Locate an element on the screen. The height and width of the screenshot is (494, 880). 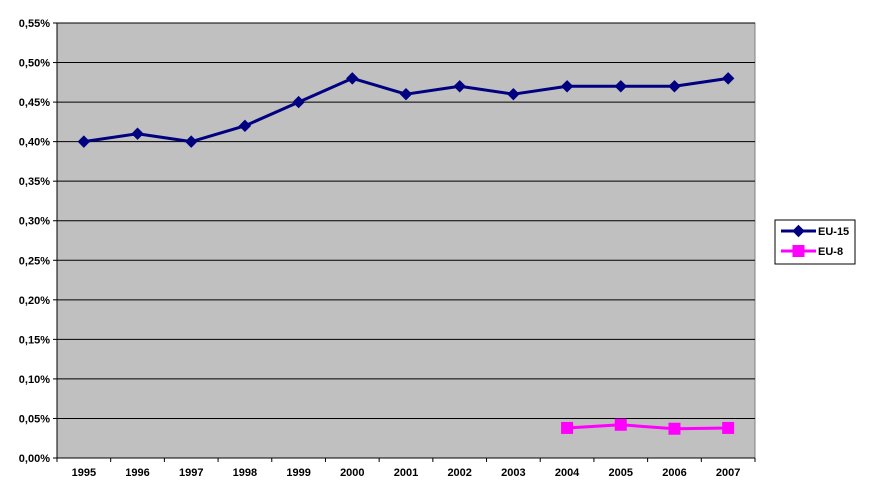
x-tick-label: 2002 is located at coordinates (459, 473).